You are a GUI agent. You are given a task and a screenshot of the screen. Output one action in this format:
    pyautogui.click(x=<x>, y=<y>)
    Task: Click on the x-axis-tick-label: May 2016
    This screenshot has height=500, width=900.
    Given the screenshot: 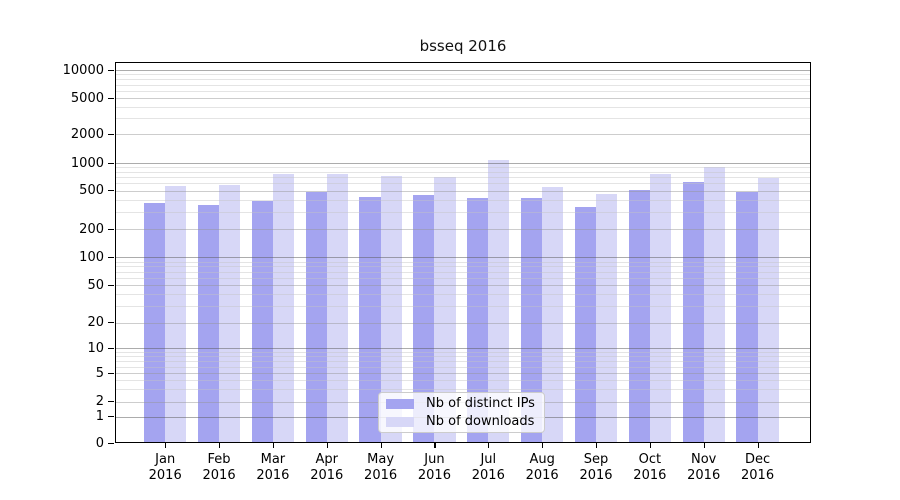 What is the action you would take?
    pyautogui.click(x=381, y=468)
    